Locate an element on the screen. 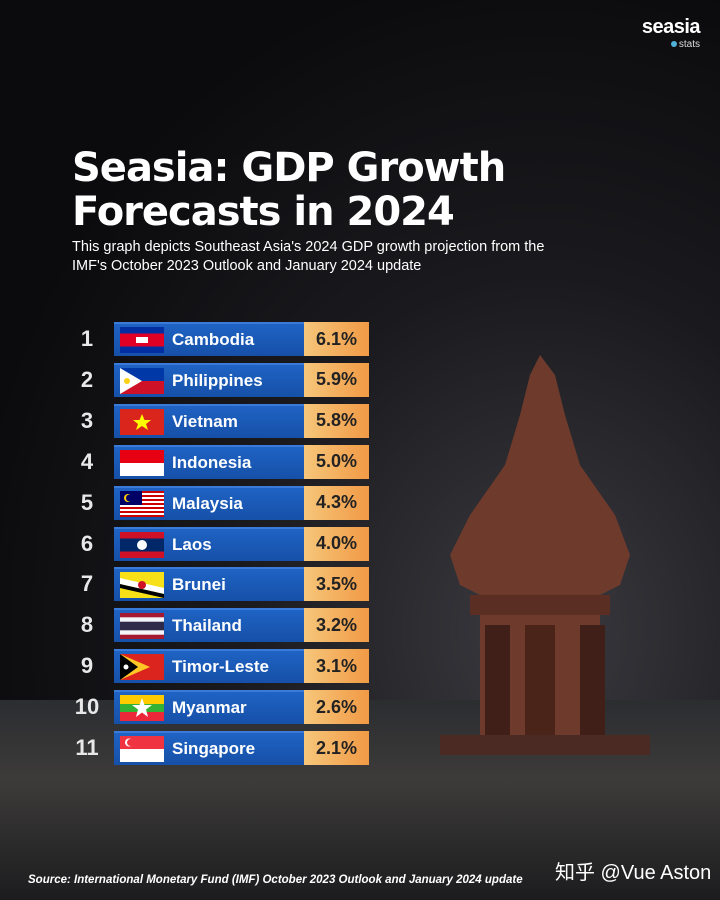 This screenshot has height=900, width=720. table-row: 5 Malaysia 4.3% is located at coordinates (220, 502).